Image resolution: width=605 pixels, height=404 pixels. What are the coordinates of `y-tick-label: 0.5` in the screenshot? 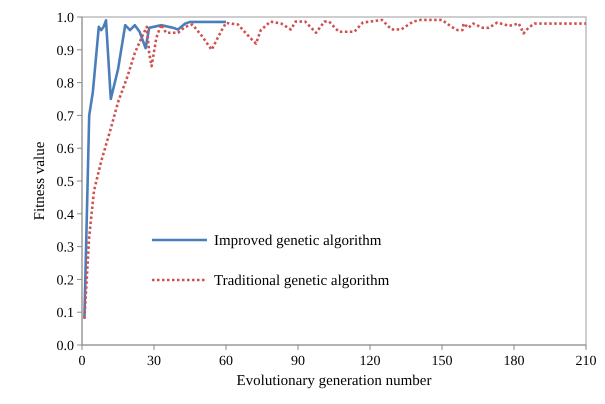 It's located at (65, 182).